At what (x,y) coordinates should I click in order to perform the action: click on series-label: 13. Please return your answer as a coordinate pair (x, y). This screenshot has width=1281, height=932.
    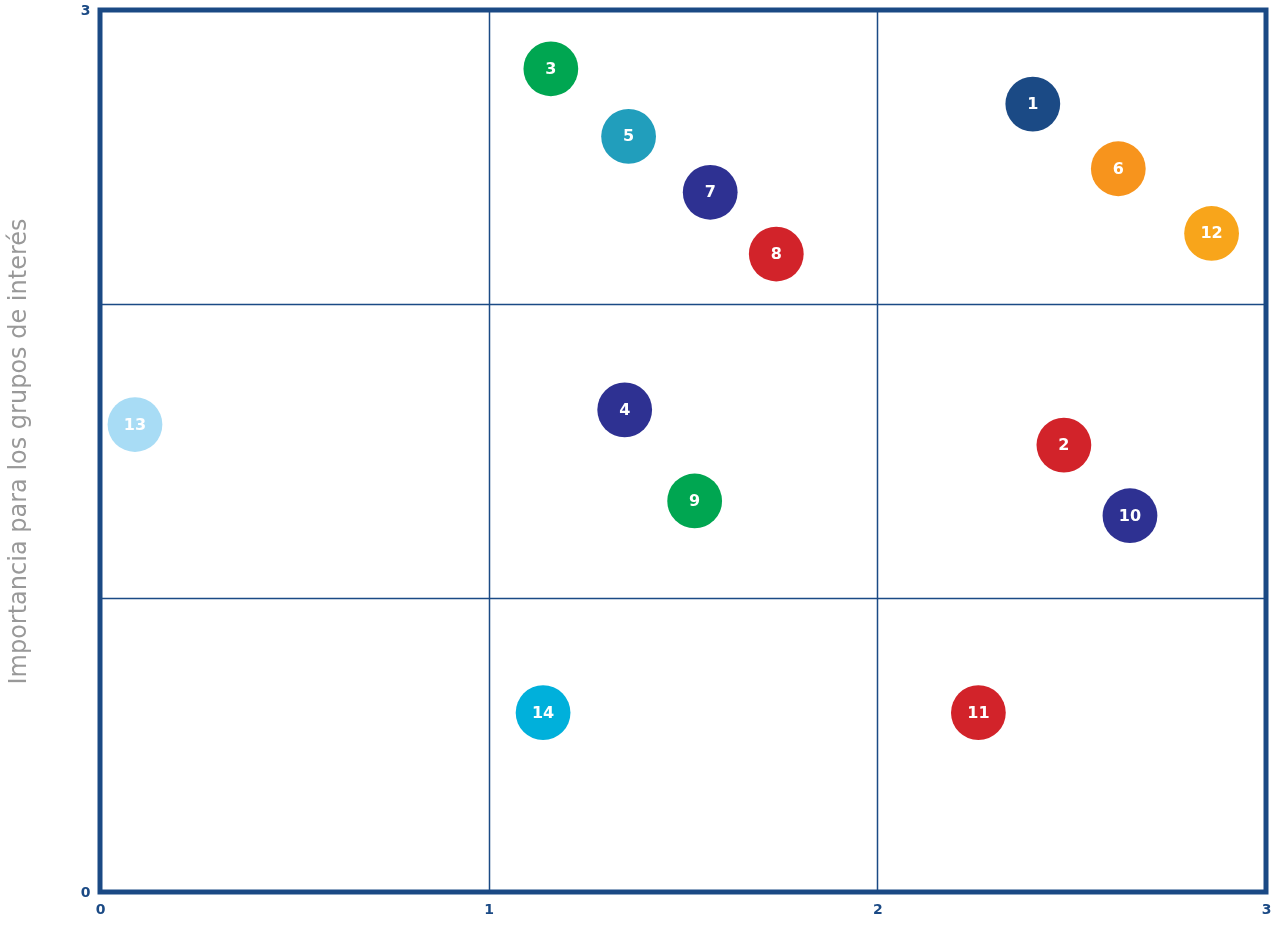
    Looking at the image, I should click on (135, 424).